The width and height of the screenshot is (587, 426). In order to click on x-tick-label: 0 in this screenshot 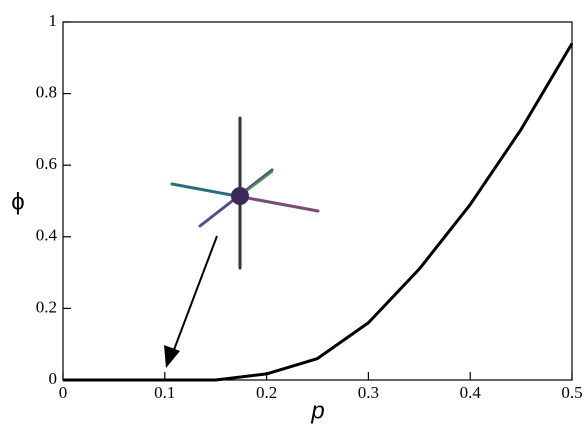, I will do `click(63, 392)`.